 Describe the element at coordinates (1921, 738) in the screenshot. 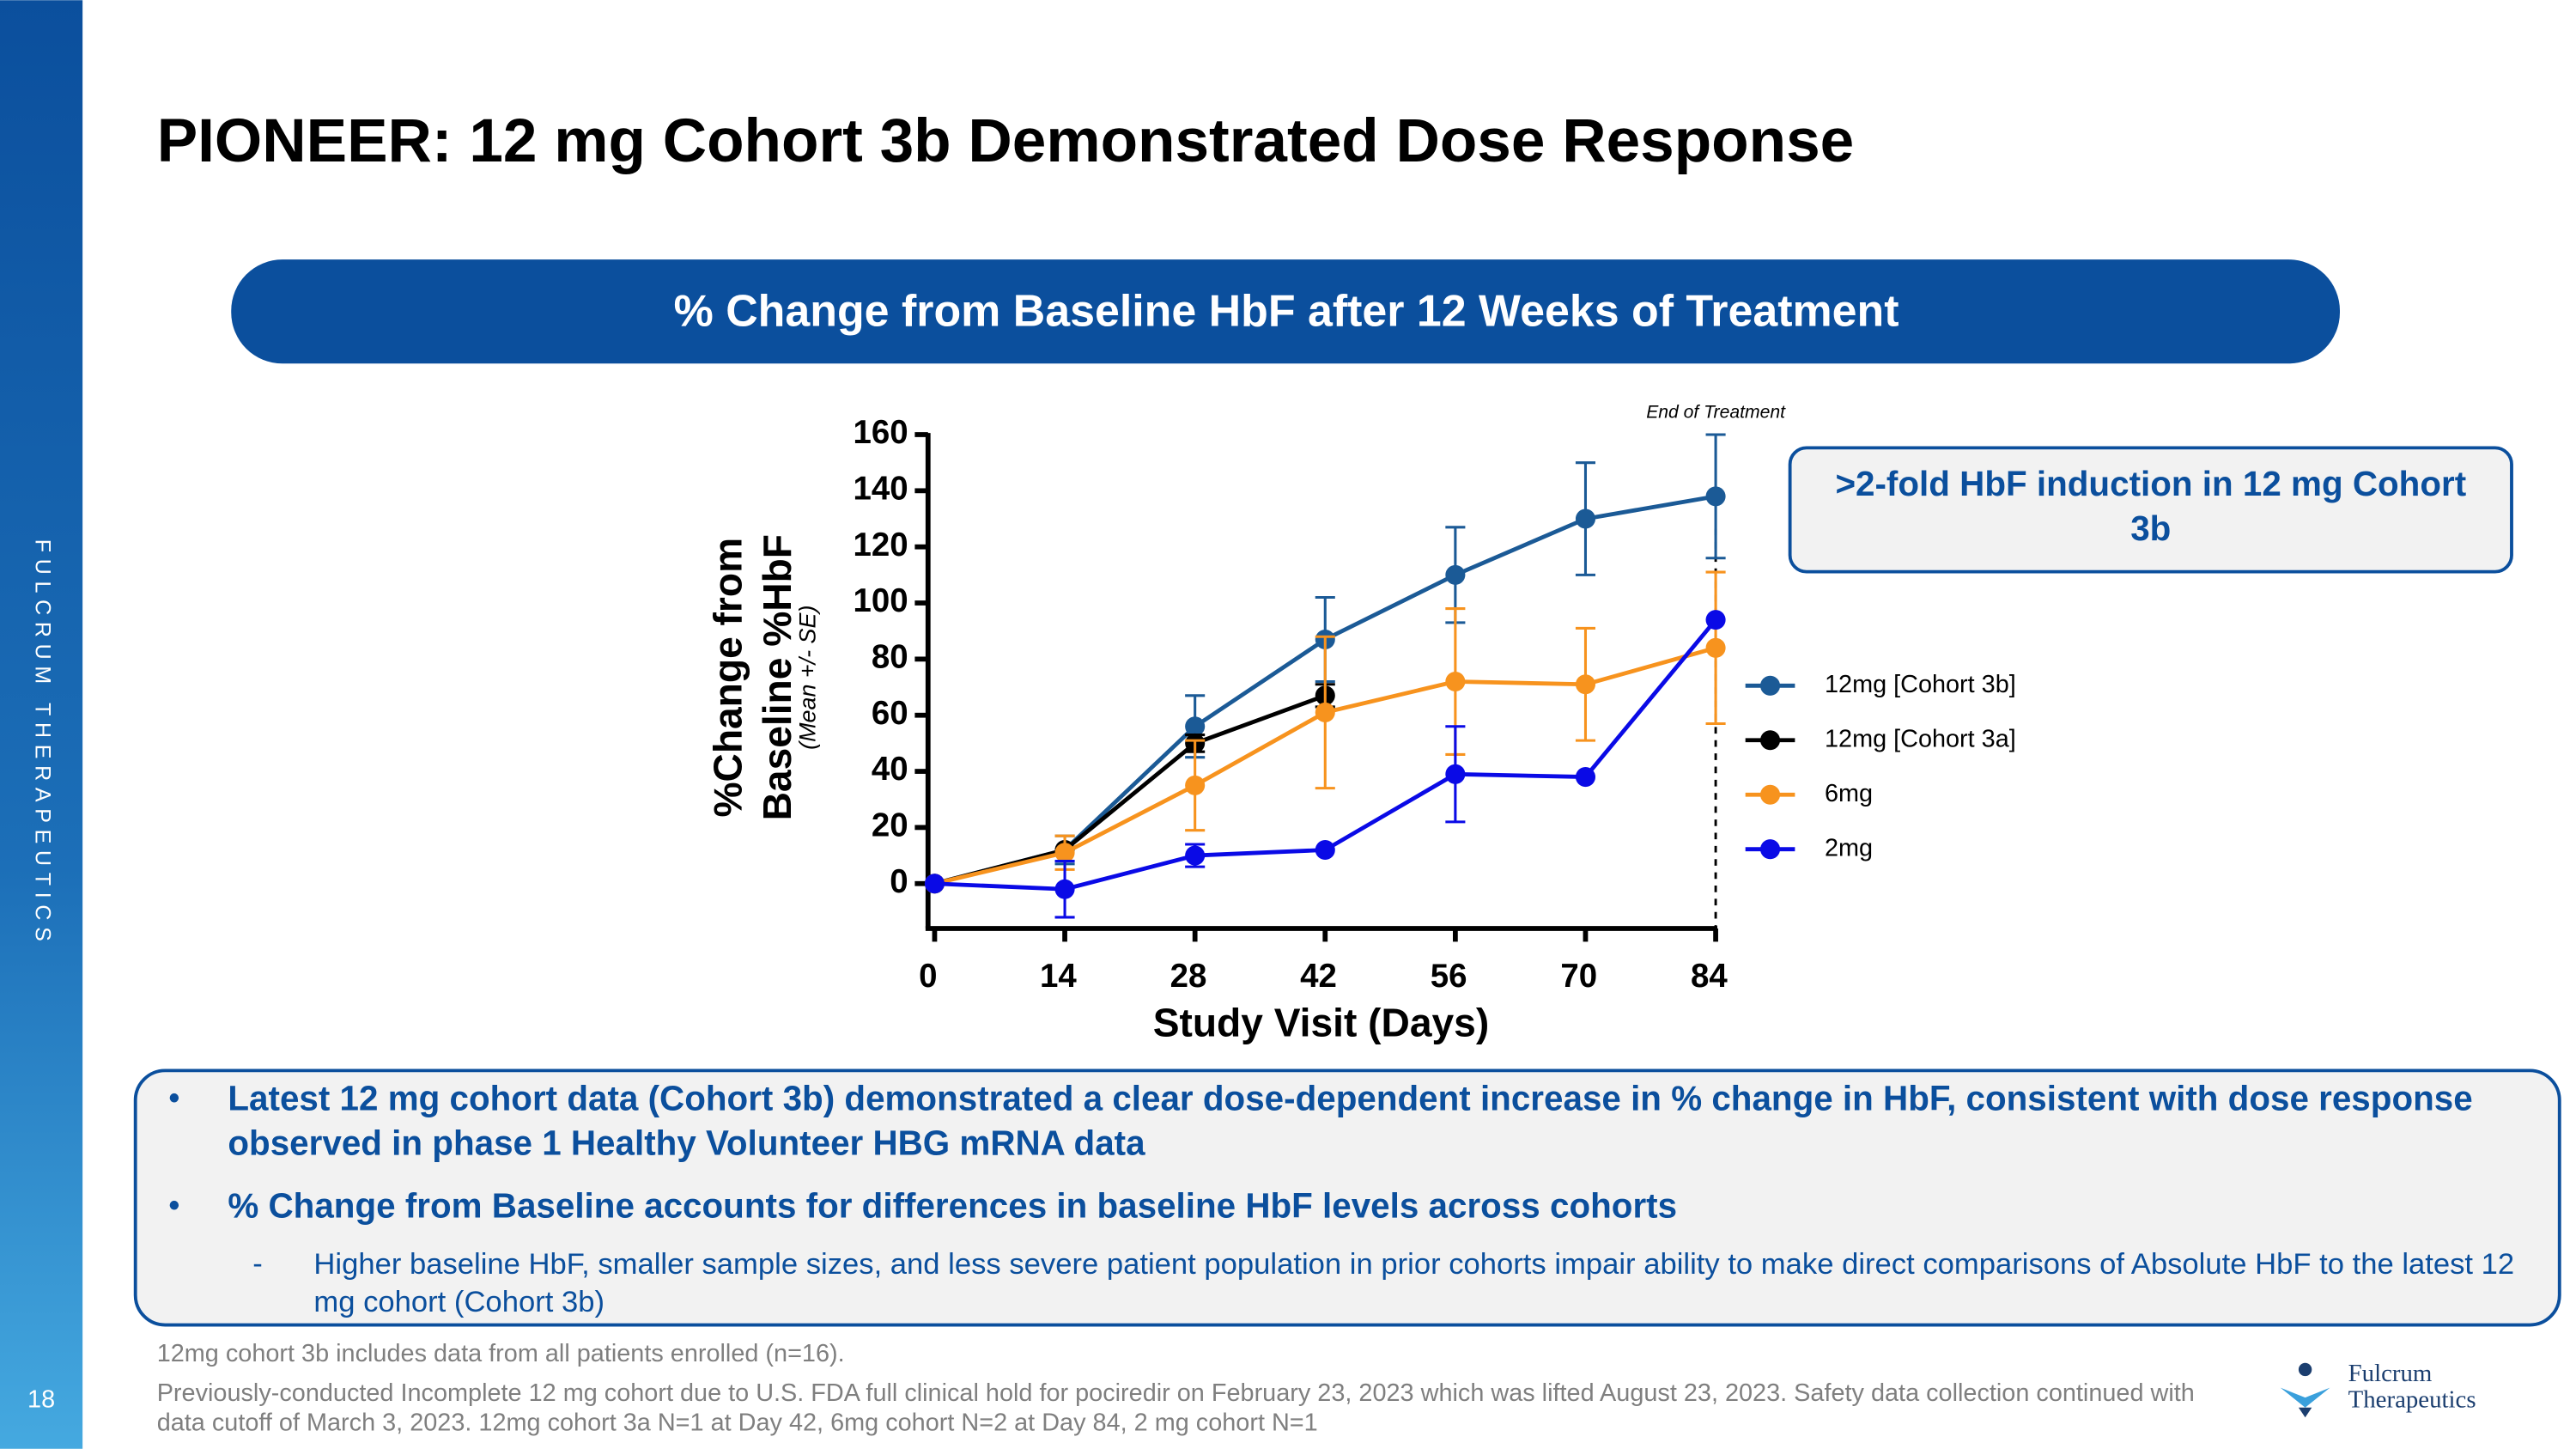

I see `legend-label: 12mg [Cohort 3a]` at that location.